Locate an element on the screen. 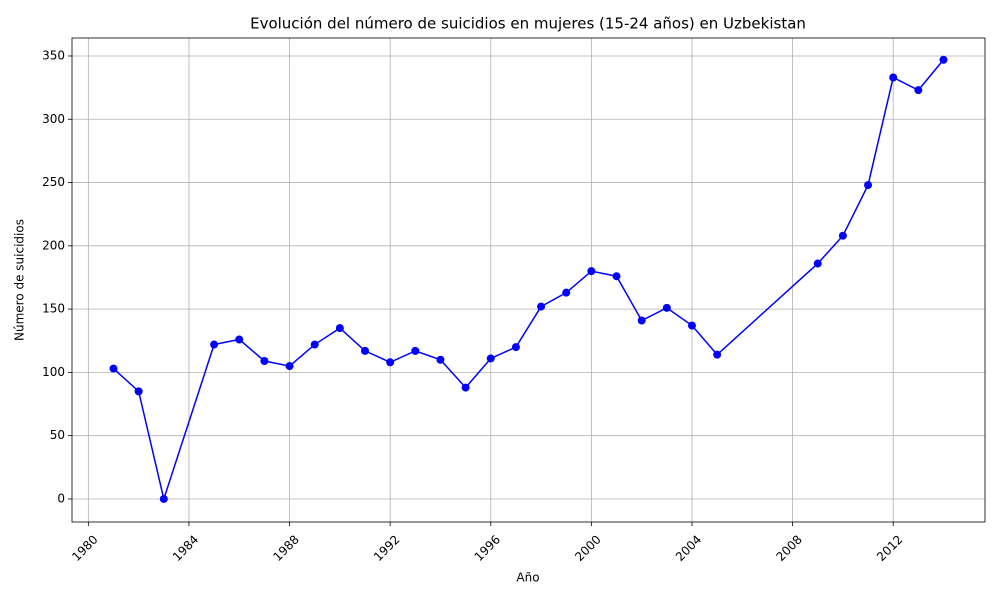 The height and width of the screenshot is (600, 1000). x-tick-label: 2008 is located at coordinates (788, 547).